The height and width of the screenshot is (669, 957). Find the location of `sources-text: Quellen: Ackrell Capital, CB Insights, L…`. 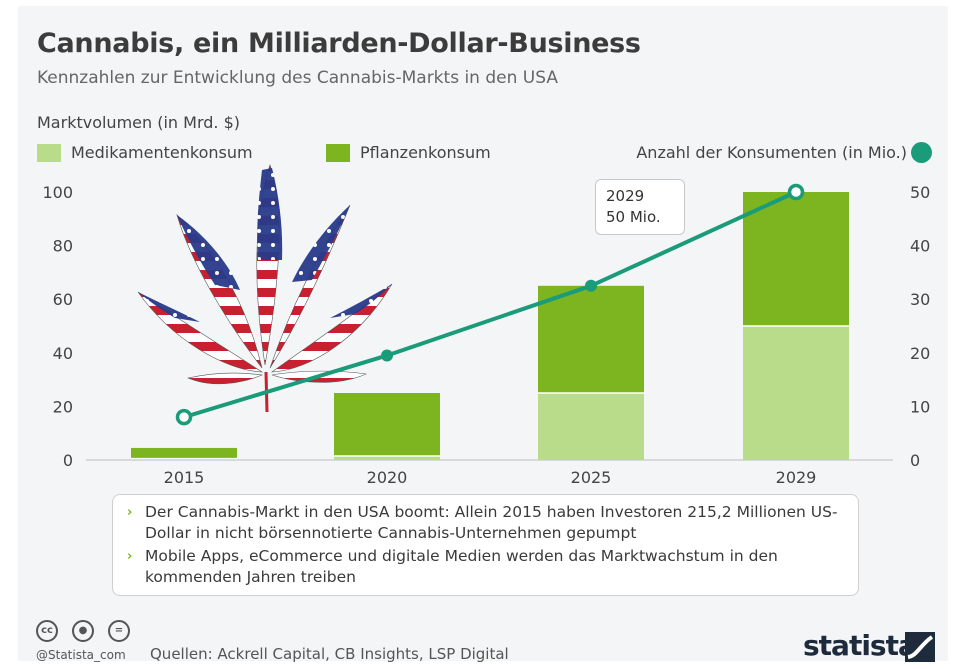

sources-text: Quellen: Ackrell Capital, CB Insights, L… is located at coordinates (329, 654).